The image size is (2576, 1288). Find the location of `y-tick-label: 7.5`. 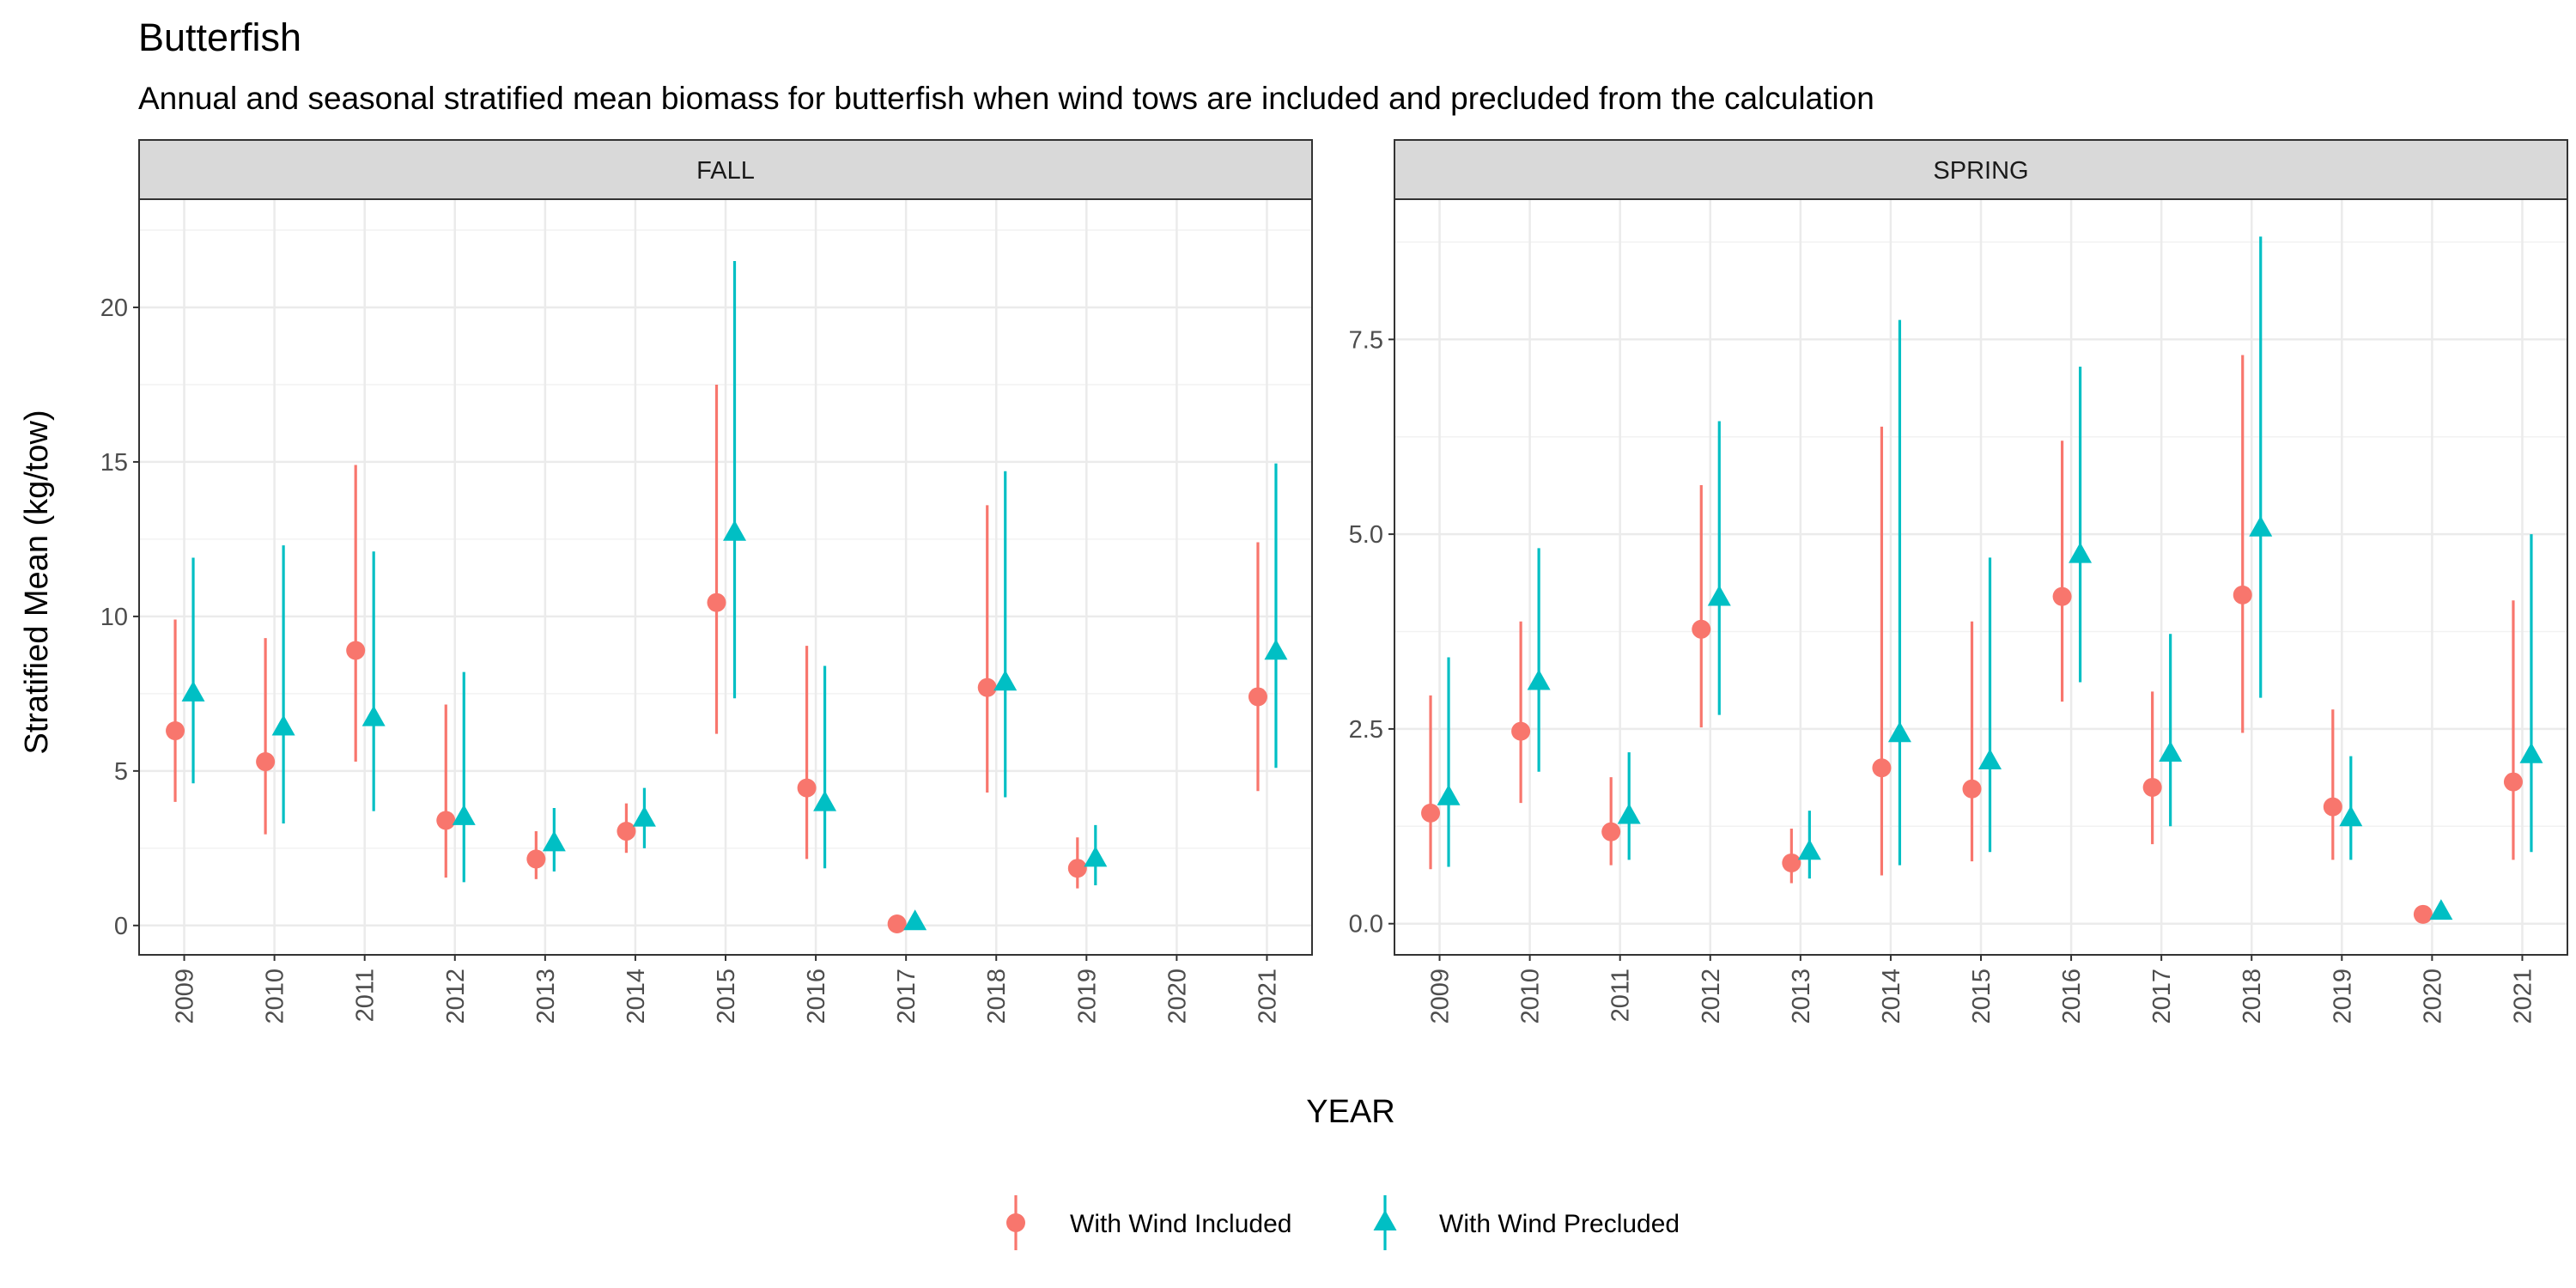

y-tick-label: 7.5 is located at coordinates (1366, 340).